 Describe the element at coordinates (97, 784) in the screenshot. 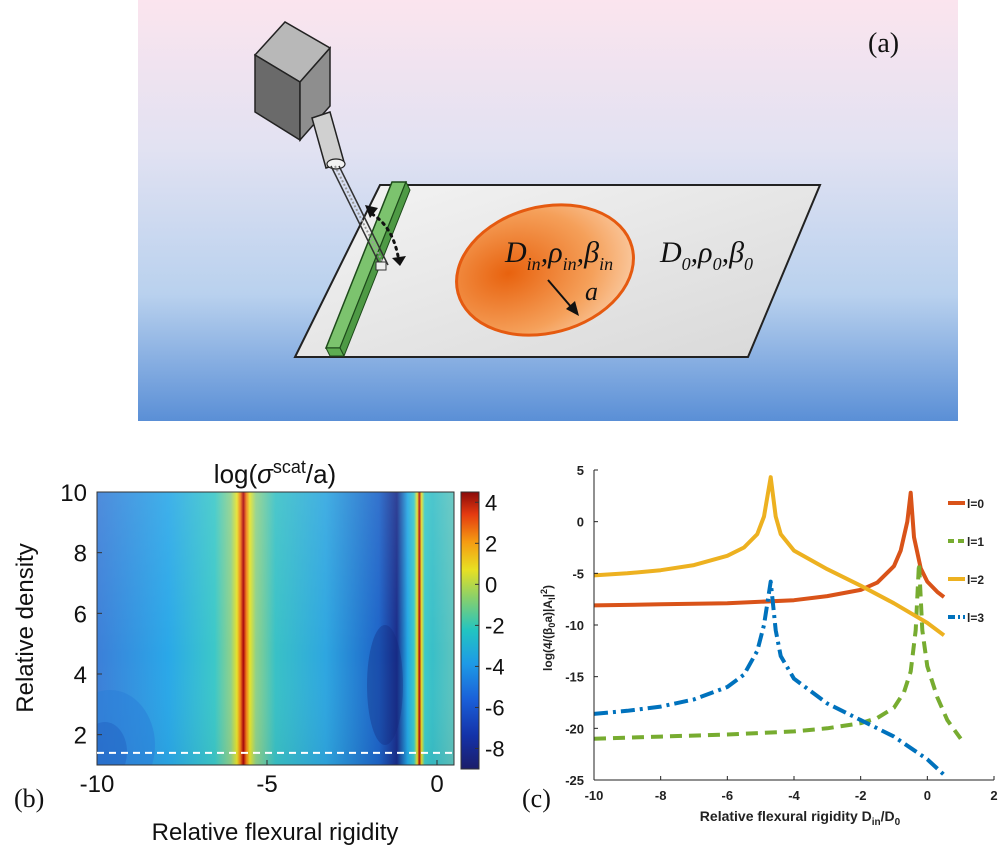

I see `heatmap-xtick-label: -10` at that location.